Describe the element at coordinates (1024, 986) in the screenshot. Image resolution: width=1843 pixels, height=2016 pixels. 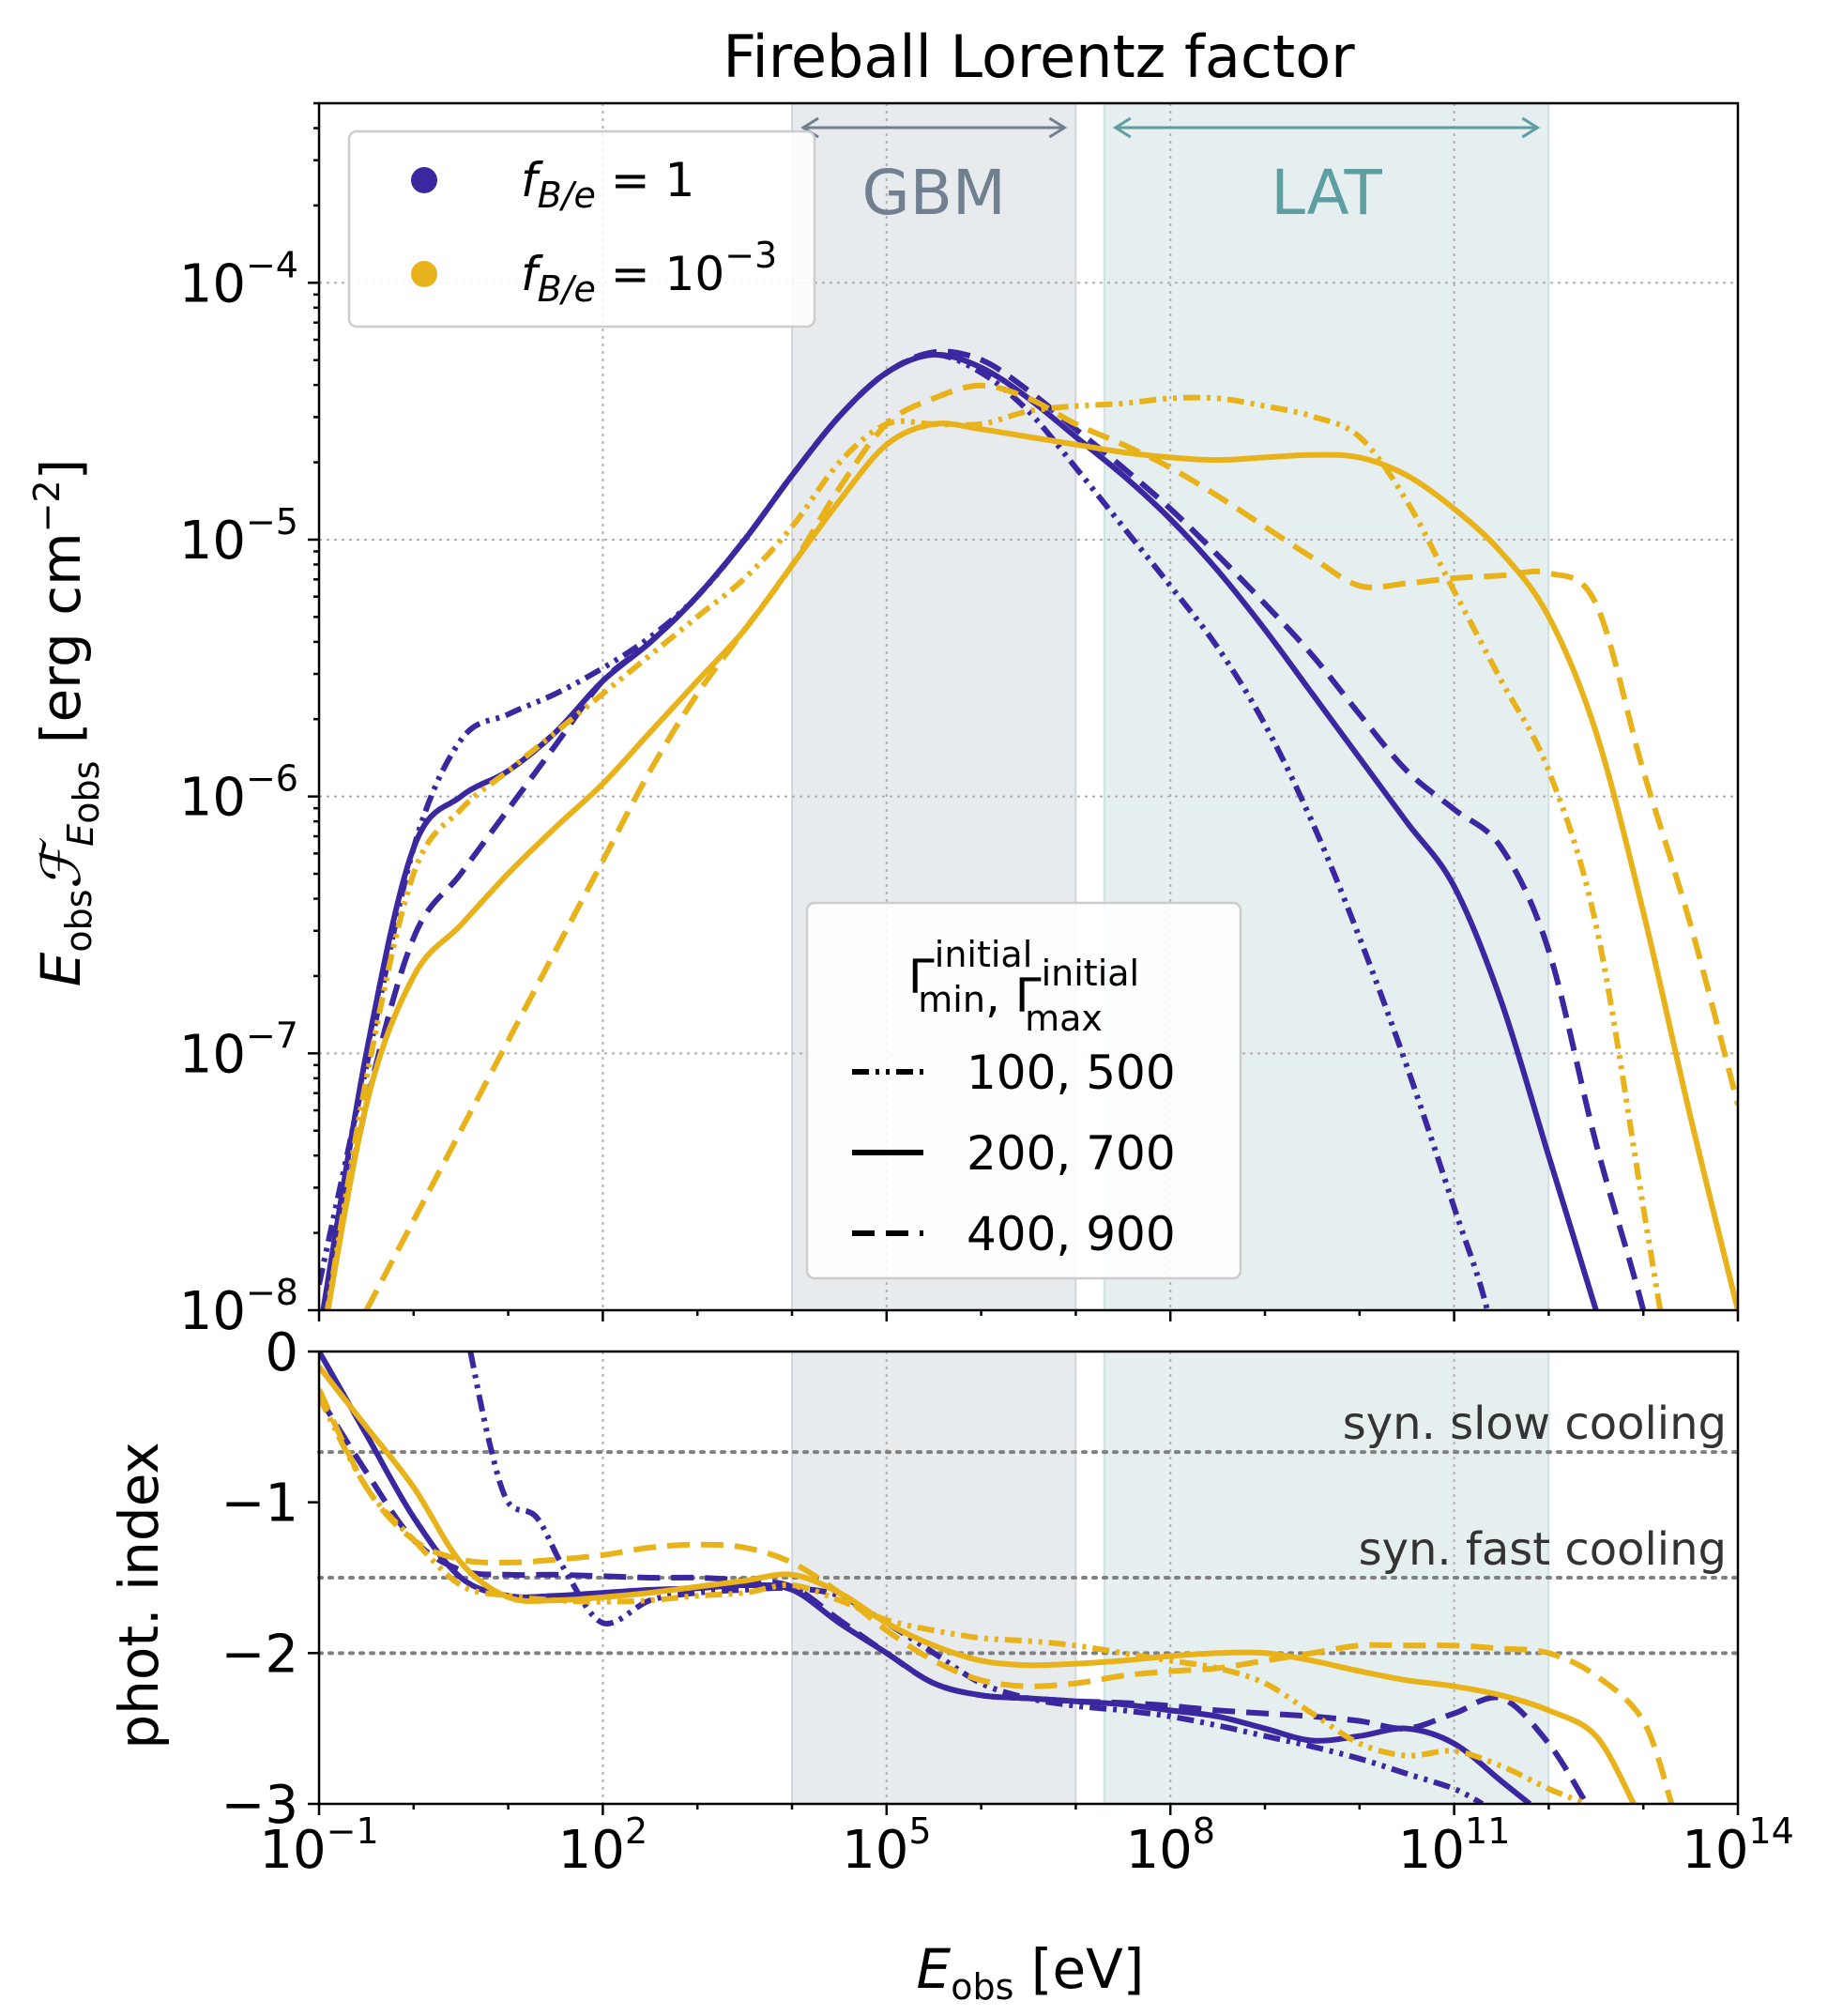
I see `style-legend-title: Γinitial min, Γinitial max` at that location.